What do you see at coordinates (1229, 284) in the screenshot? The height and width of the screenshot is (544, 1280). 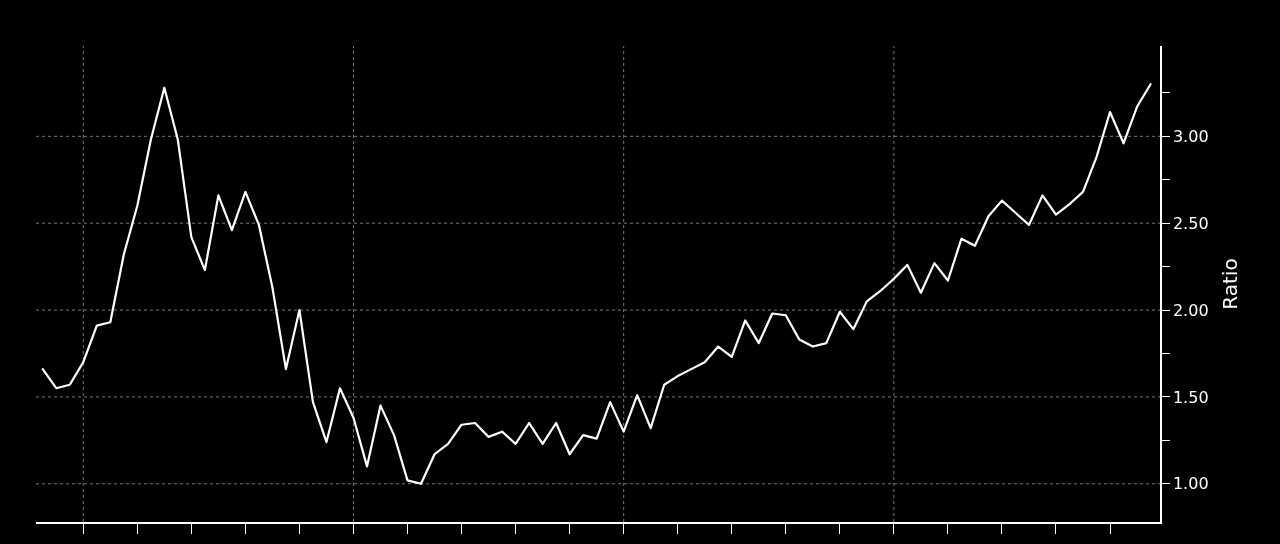 I see `y-axis-title: Ratio` at bounding box center [1229, 284].